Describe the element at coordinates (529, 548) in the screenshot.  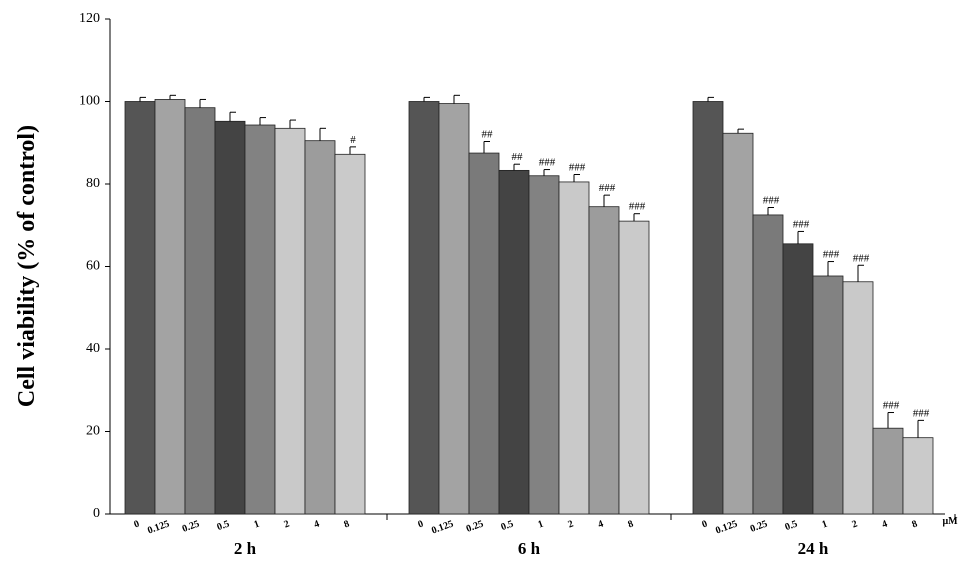
I see `group-label: 6 h` at that location.